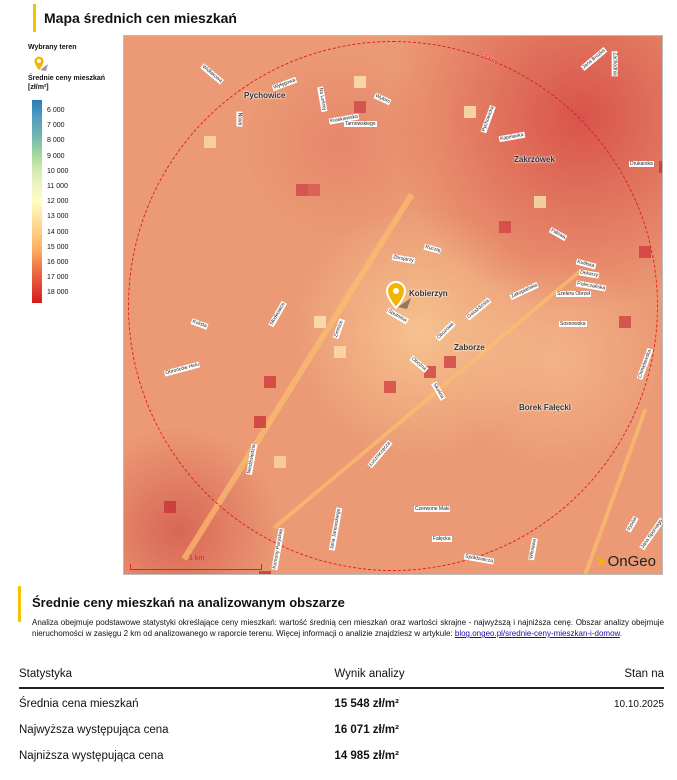 The image size is (677, 780). Describe the element at coordinates (197, 558) in the screenshot. I see `scale-label: 1 km` at that location.